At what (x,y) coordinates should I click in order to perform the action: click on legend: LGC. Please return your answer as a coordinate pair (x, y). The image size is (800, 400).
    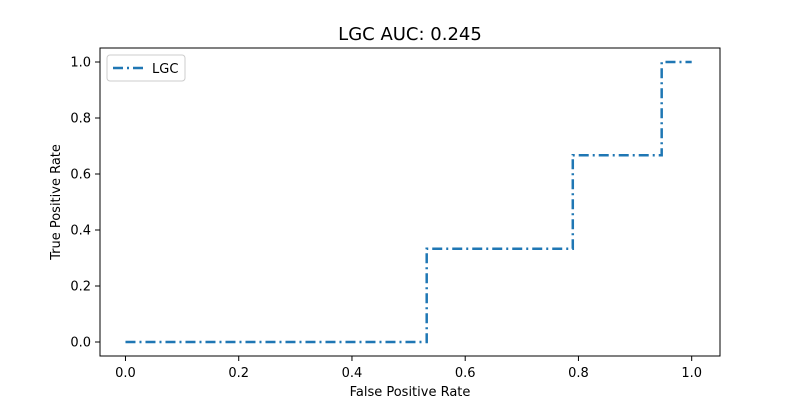
    Looking at the image, I should click on (146, 68).